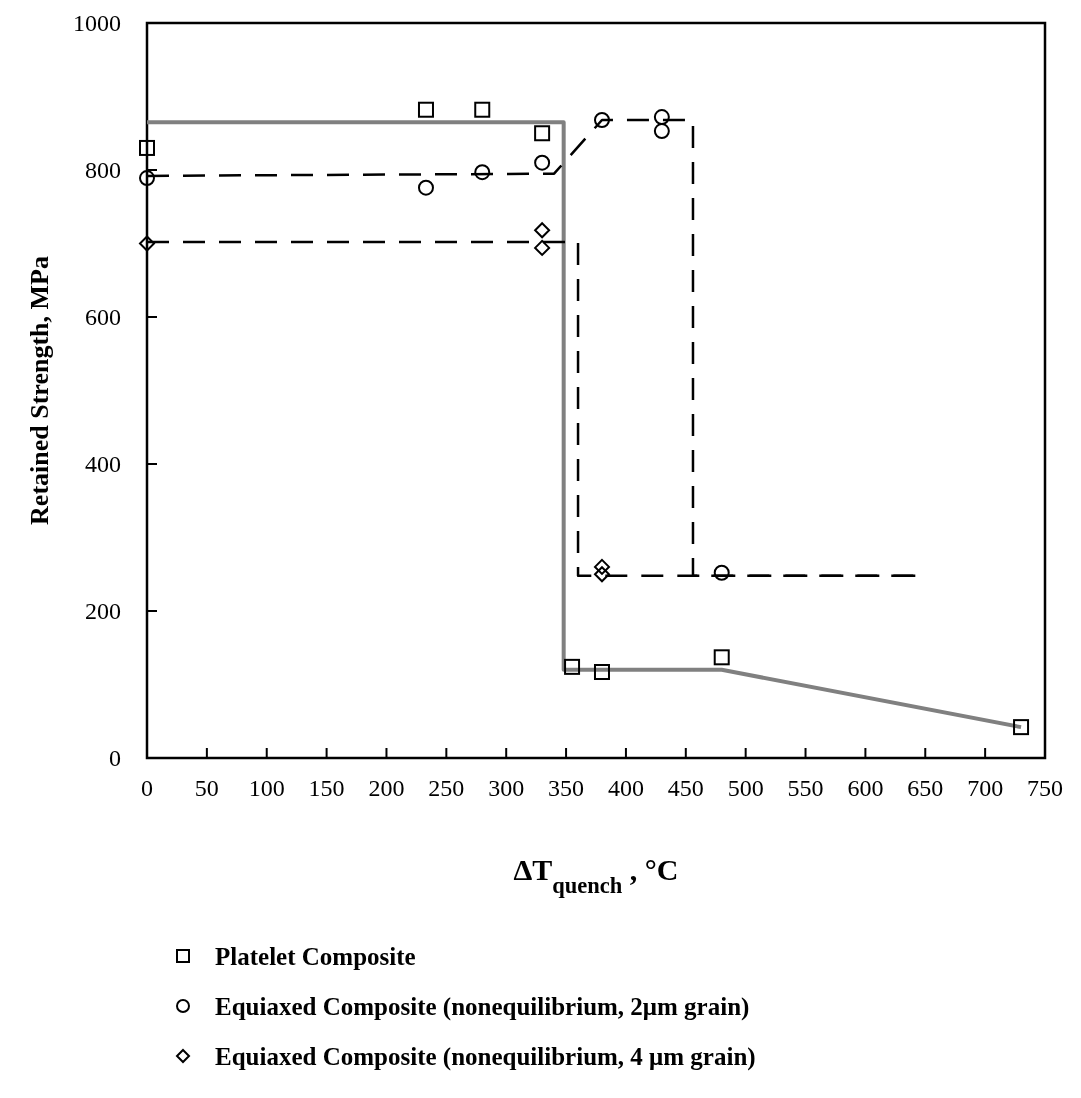  I want to click on x-tick-label: 300, so click(506, 788).